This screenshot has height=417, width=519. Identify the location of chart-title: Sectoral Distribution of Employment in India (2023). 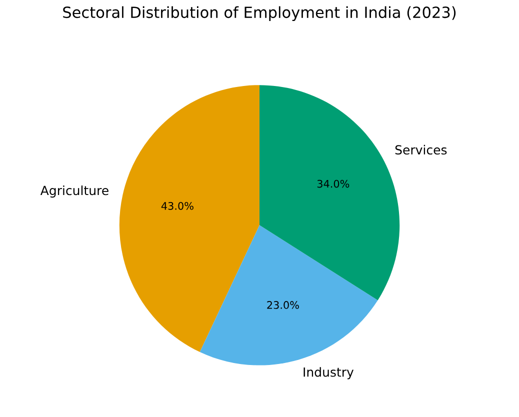
(259, 14).